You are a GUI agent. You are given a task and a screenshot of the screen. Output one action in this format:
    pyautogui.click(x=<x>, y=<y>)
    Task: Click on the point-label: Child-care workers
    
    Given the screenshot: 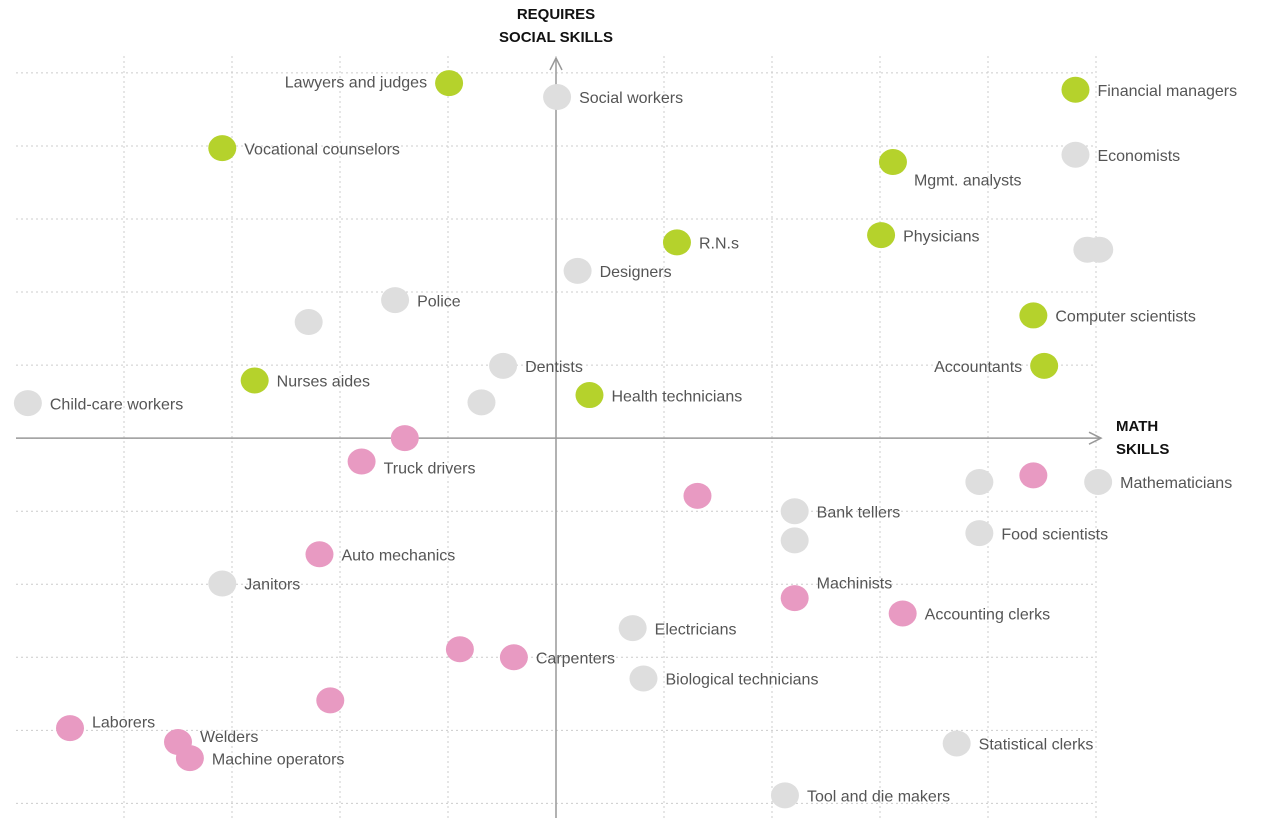 What is the action you would take?
    pyautogui.click(x=116, y=404)
    